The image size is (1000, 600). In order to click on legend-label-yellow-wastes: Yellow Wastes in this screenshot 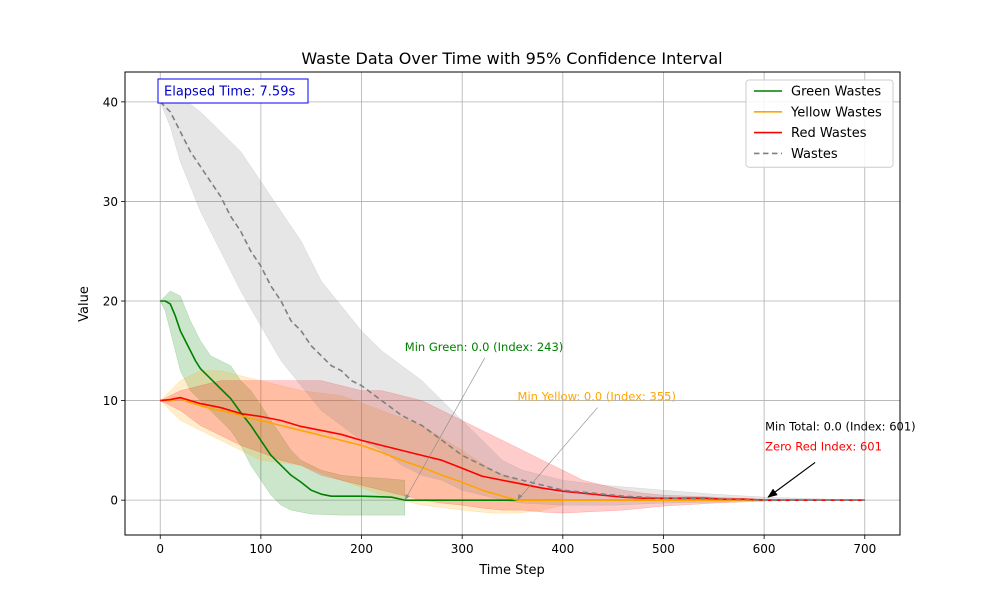, I will do `click(836, 112)`.